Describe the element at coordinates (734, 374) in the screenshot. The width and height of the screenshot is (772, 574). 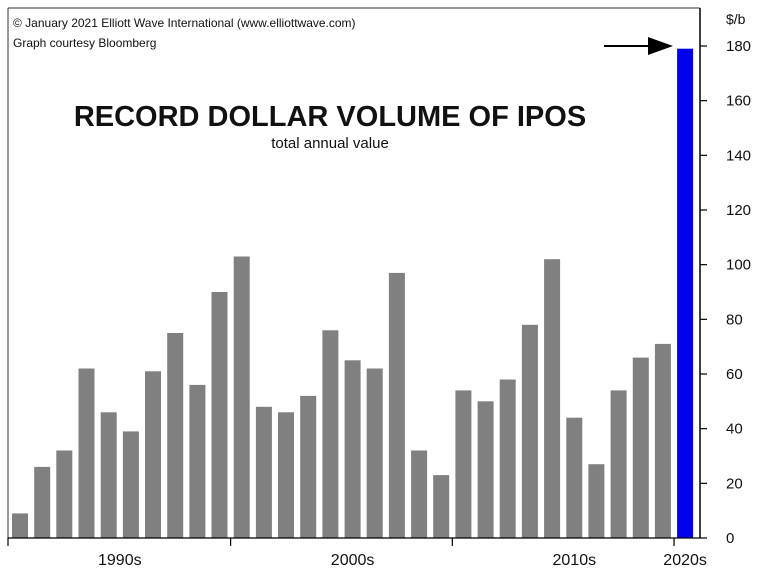
I see `y-tick-label: 60` at that location.